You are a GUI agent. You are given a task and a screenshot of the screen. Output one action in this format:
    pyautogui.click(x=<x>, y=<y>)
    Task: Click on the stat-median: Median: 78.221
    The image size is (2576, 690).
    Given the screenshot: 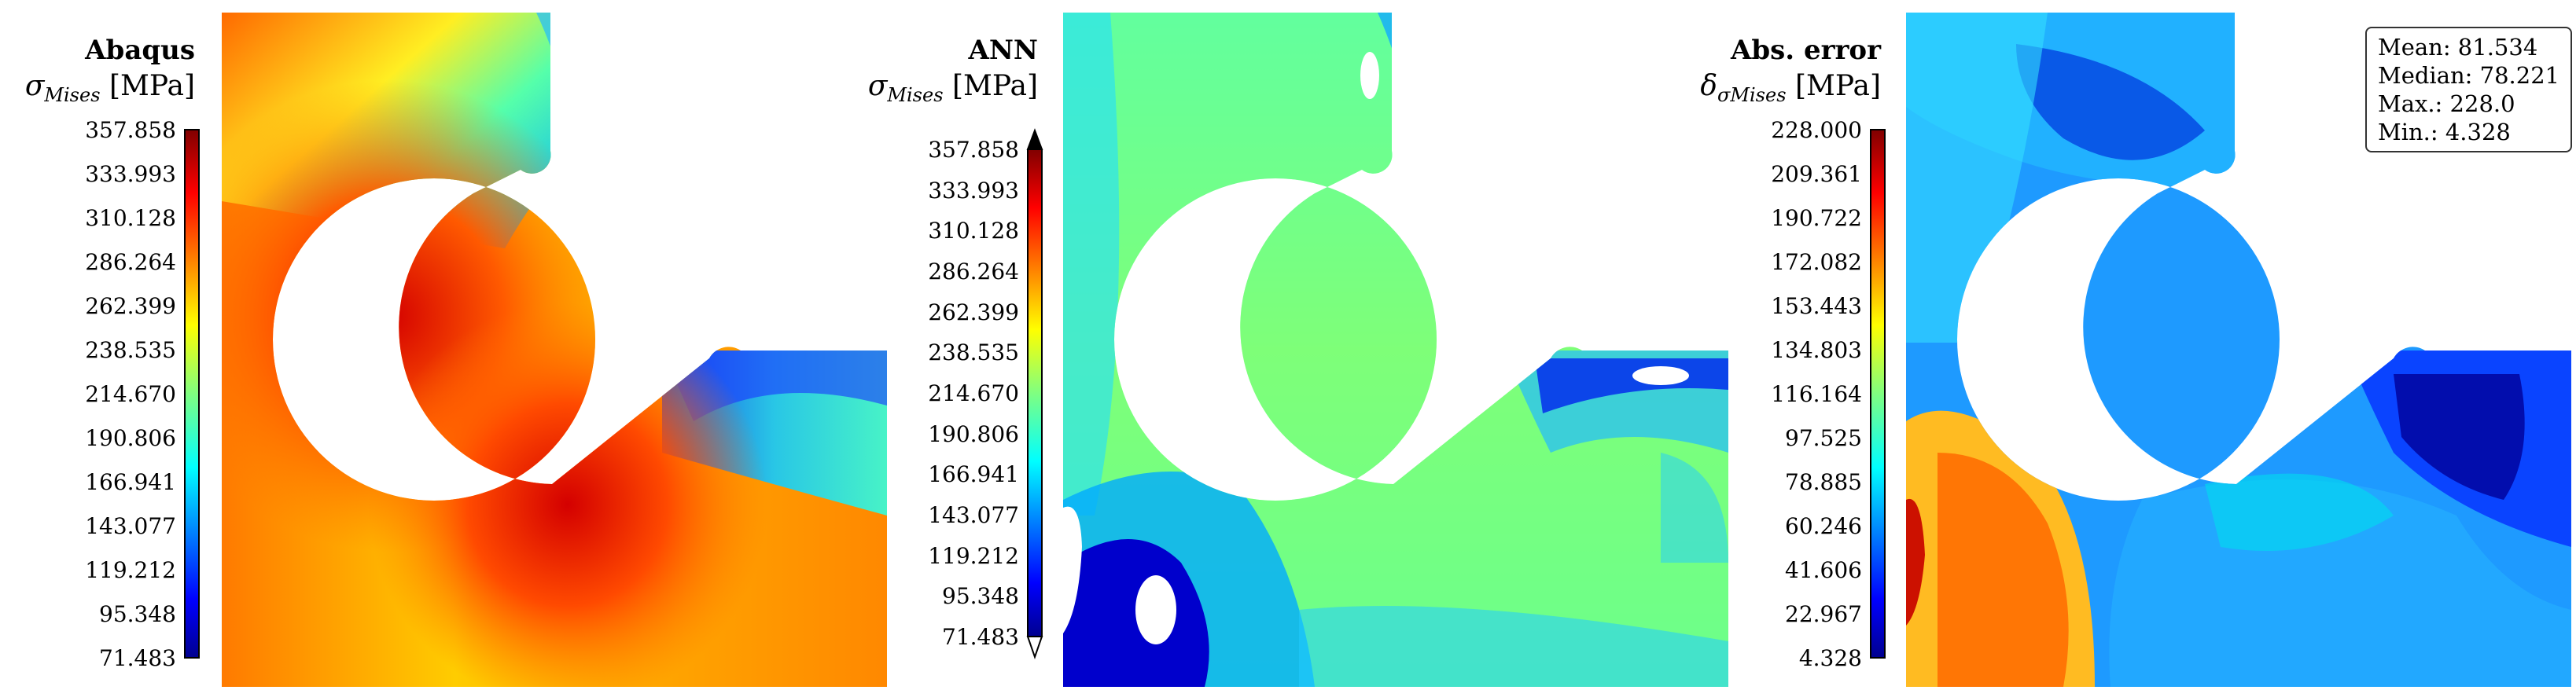 What is the action you would take?
    pyautogui.click(x=2469, y=76)
    